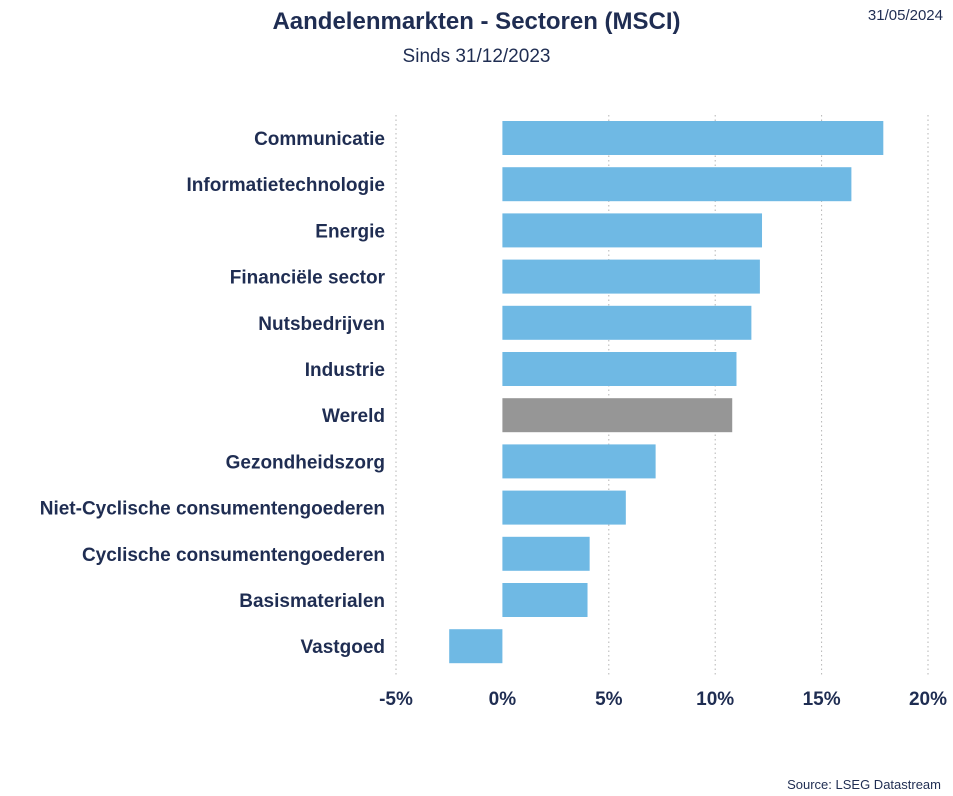 Image resolution: width=953 pixels, height=796 pixels. Describe the element at coordinates (476, 56) in the screenshot. I see `chart-subtitle: Sinds 31/12/2023` at that location.